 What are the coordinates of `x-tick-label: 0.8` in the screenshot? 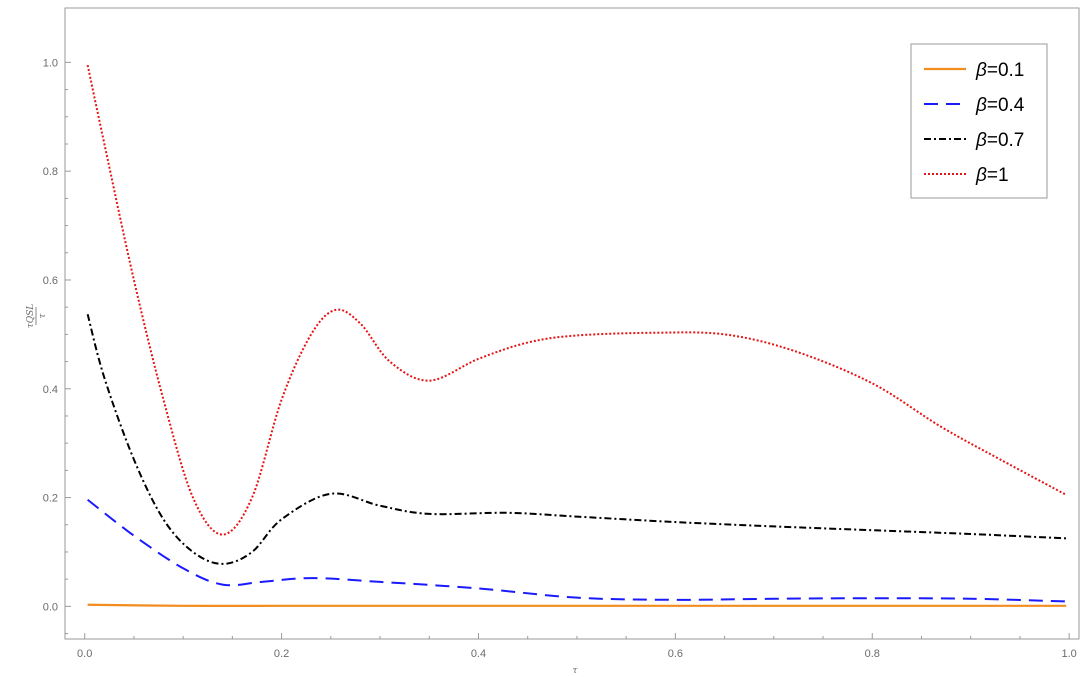 It's located at (872, 654).